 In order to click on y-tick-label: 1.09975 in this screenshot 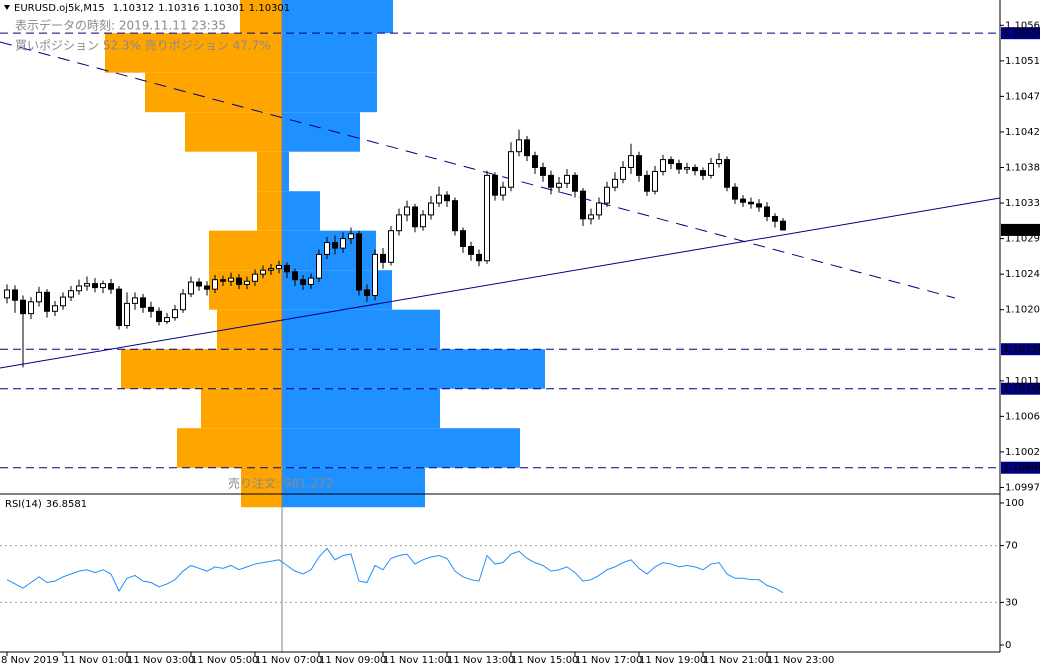, I will do `click(1022, 487)`.